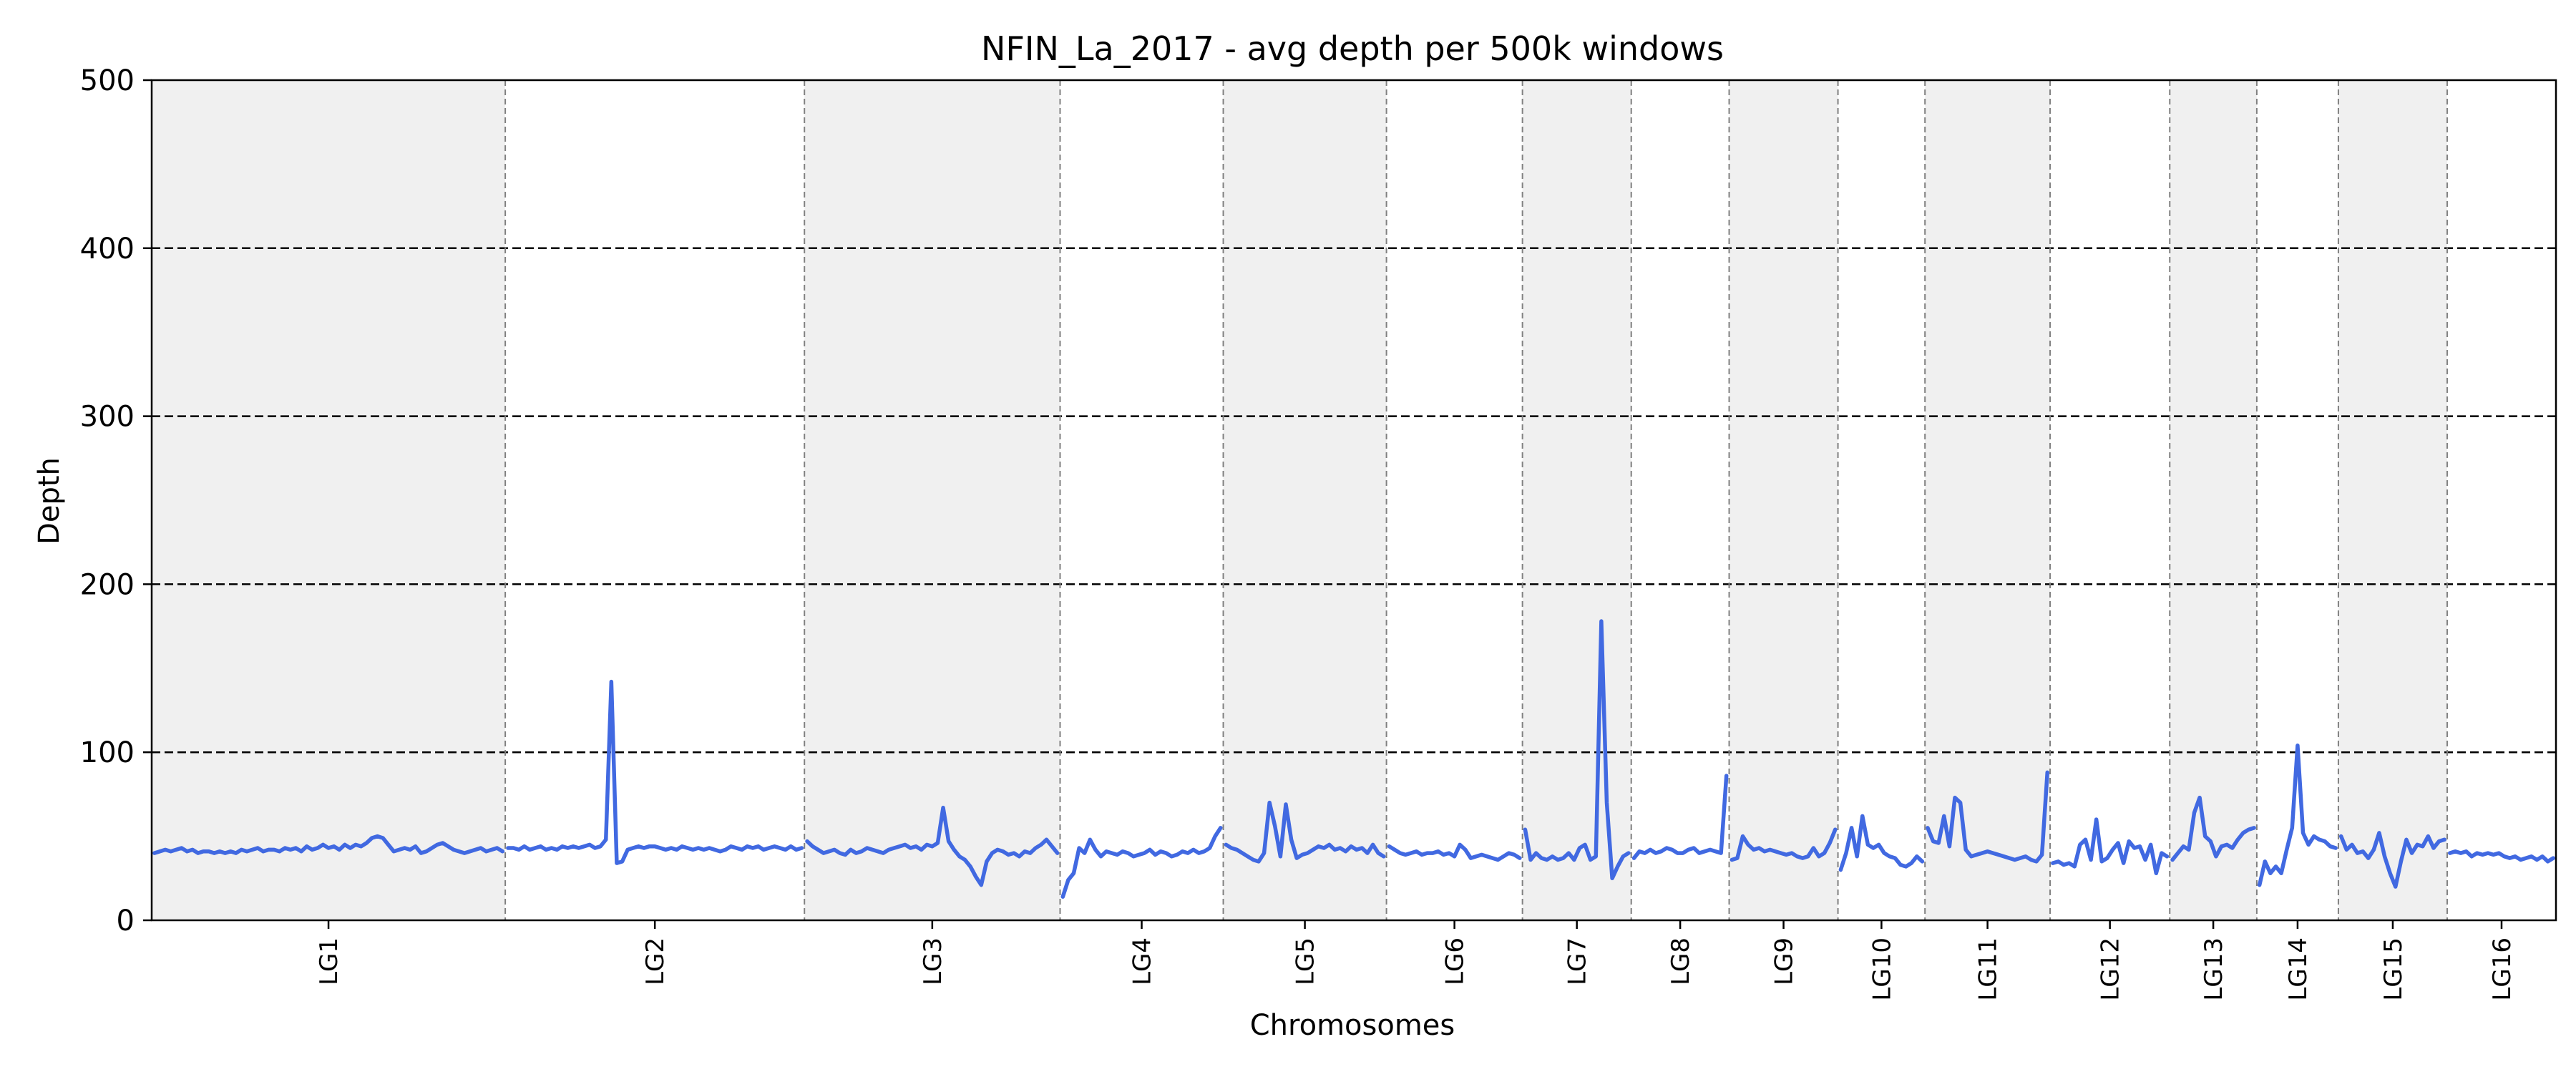 Image resolution: width=2576 pixels, height=1077 pixels. What do you see at coordinates (1577, 961) in the screenshot?
I see `x-tick-label-lg7: LG7` at bounding box center [1577, 961].